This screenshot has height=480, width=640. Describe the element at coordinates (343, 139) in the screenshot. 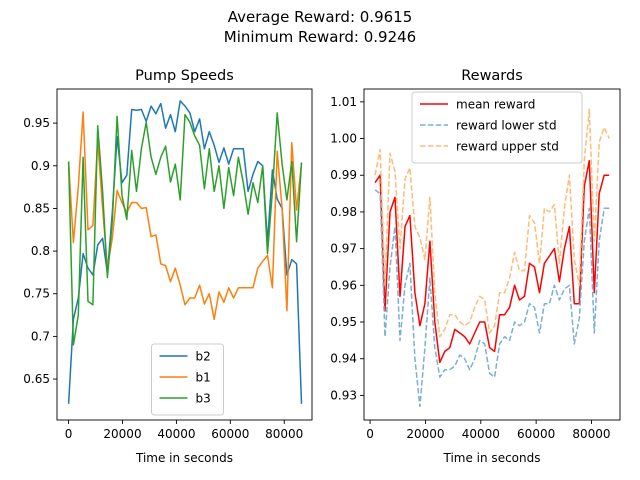

I see `y-tick-label: 1.00` at that location.